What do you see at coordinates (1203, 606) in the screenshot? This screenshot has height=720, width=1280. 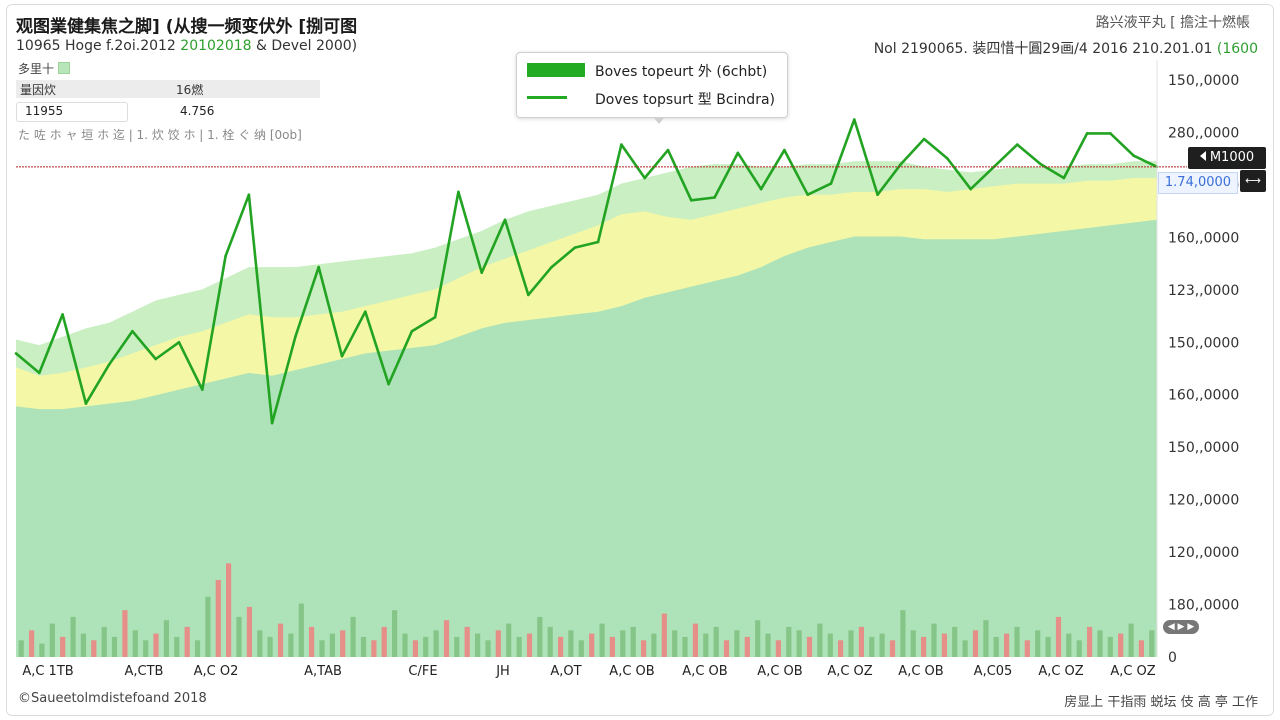 I see `y-tick-label: 180,,0000` at bounding box center [1203, 606].